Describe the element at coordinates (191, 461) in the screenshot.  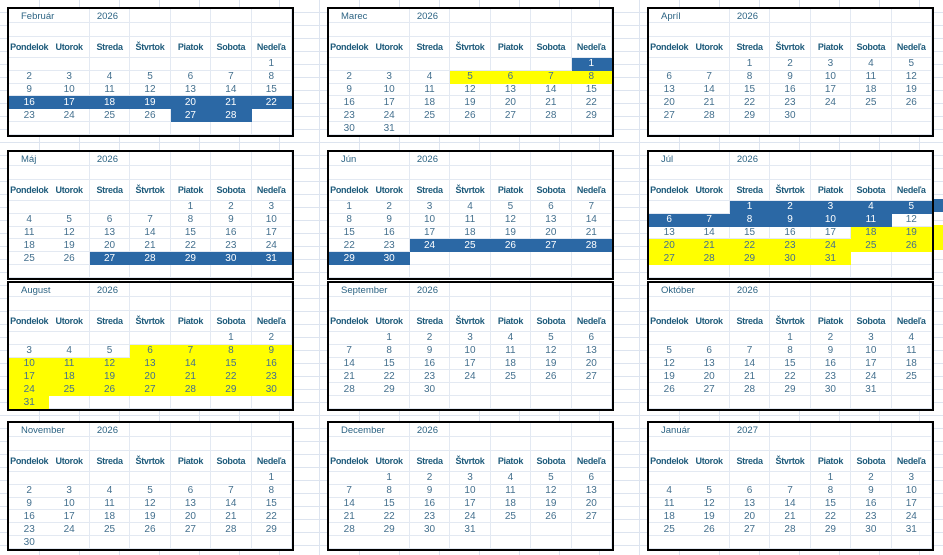
I see `weekday-header: Piatok` at that location.